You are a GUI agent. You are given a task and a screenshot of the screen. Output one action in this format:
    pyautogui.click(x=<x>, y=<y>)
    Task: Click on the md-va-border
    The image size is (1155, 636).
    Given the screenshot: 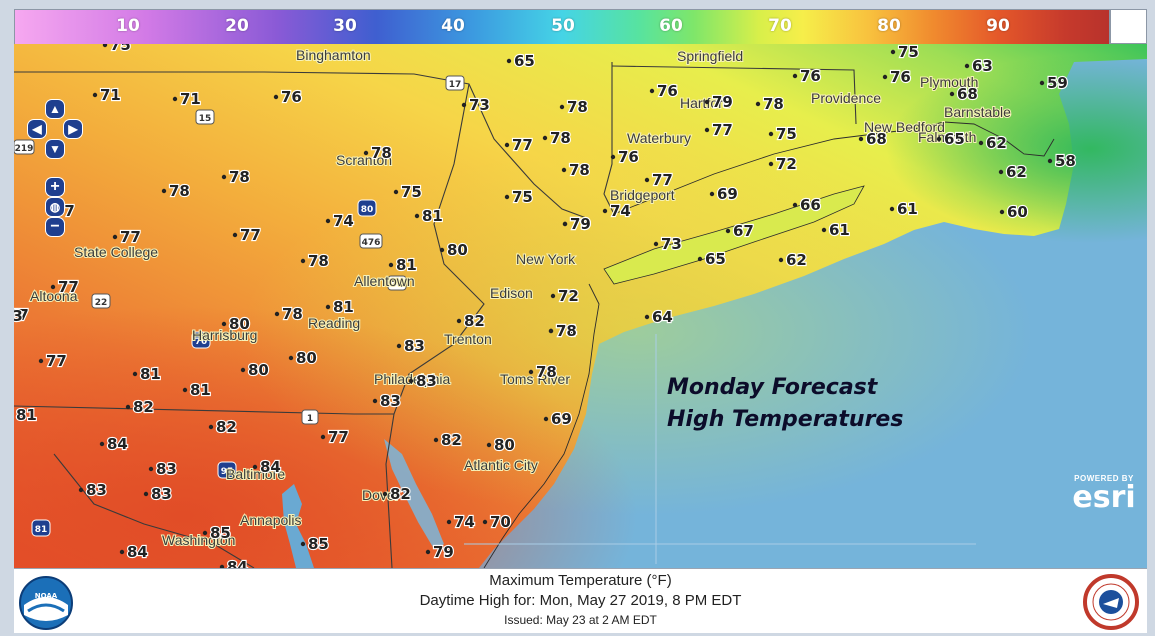 What is the action you would take?
    pyautogui.click(x=154, y=510)
    